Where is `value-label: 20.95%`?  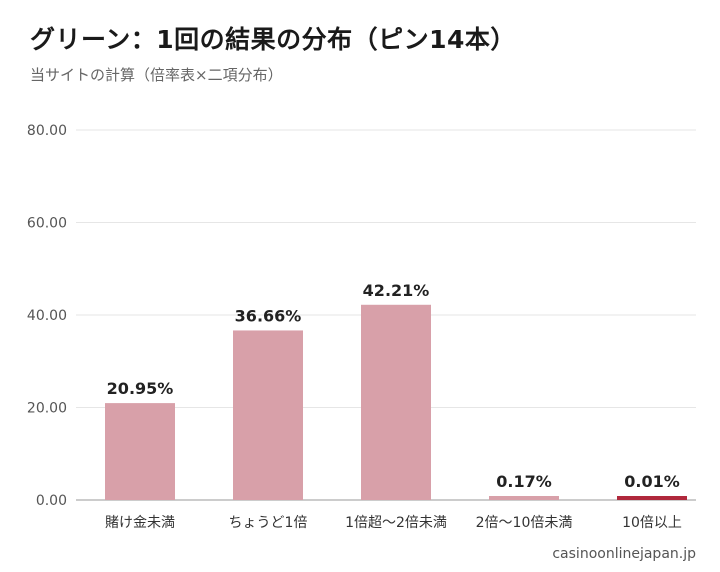
value-label: 20.95% is located at coordinates (140, 388).